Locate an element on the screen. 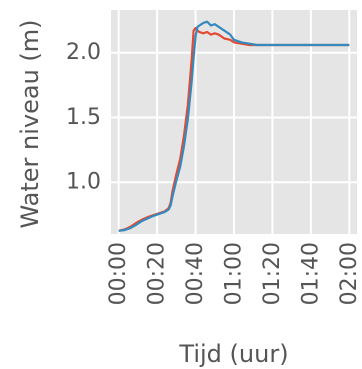 This screenshot has height=369, width=362. y-tick-label: 2.0 is located at coordinates (83, 52).